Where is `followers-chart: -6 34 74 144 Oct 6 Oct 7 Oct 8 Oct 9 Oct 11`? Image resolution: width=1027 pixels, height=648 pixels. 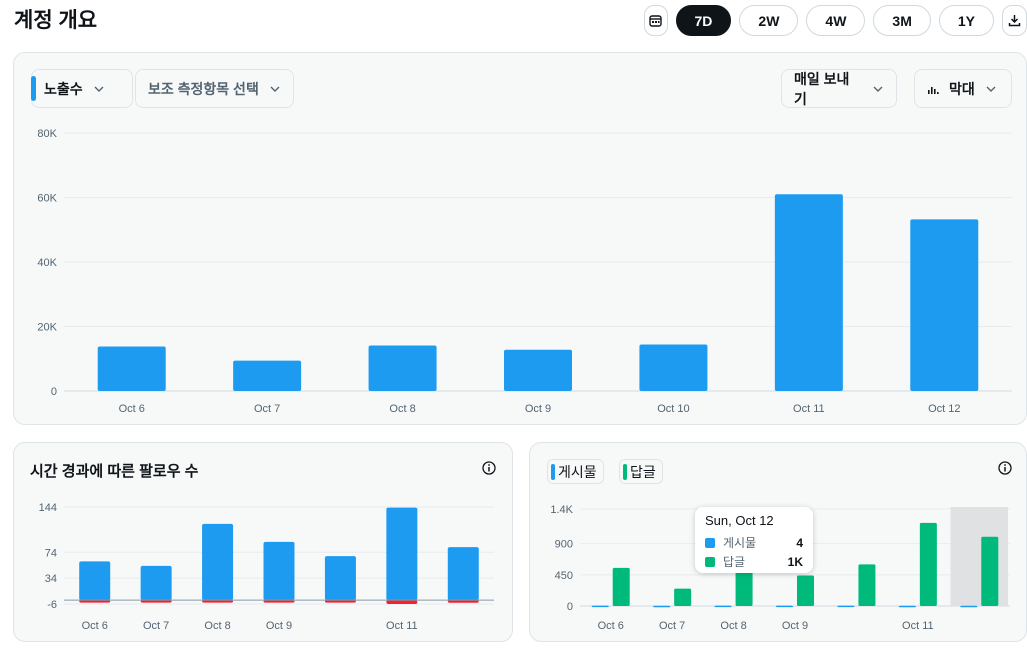
followers-chart: -6 34 74 144 Oct 6 Oct 7 Oct 8 Oct 9 Oct 11 is located at coordinates (266, 567).